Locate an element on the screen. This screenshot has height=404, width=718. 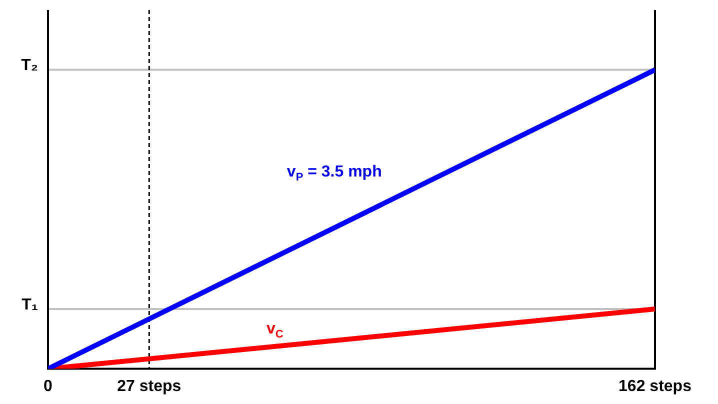
ref-line-label: T₂ is located at coordinates (29, 65).